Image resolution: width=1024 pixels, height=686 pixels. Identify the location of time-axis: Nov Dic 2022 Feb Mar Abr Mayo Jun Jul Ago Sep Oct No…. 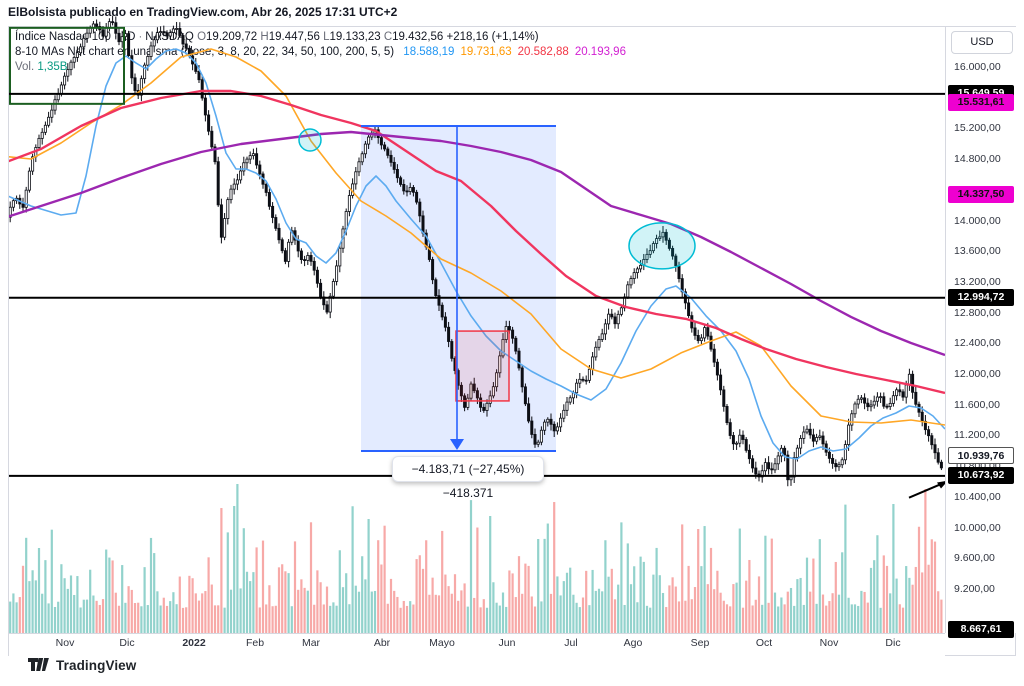
(477, 644).